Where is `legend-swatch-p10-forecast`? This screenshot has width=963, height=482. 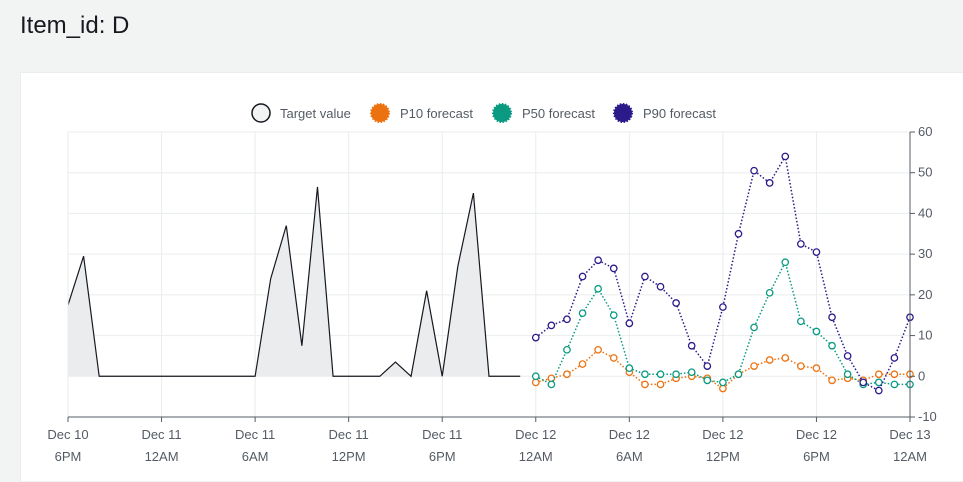 legend-swatch-p10-forecast is located at coordinates (380, 113).